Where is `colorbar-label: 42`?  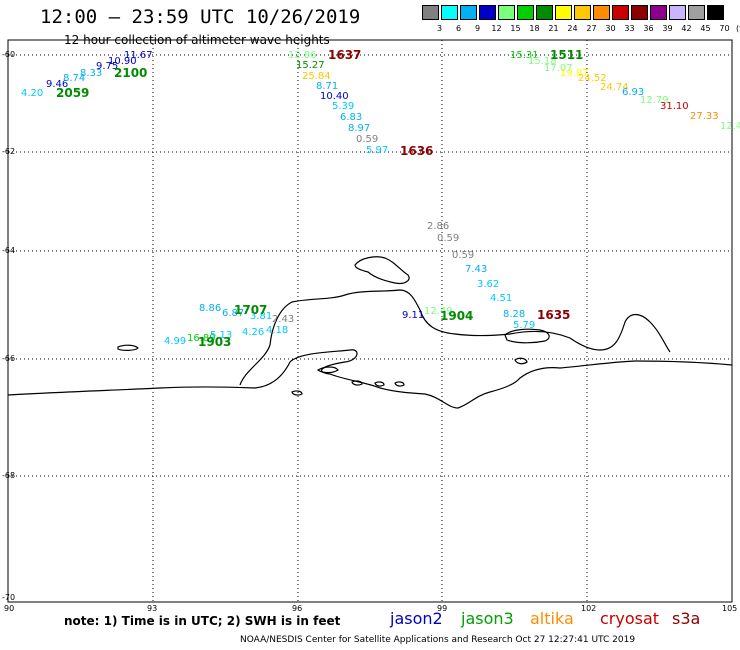
colorbar-label: 42 is located at coordinates (686, 28).